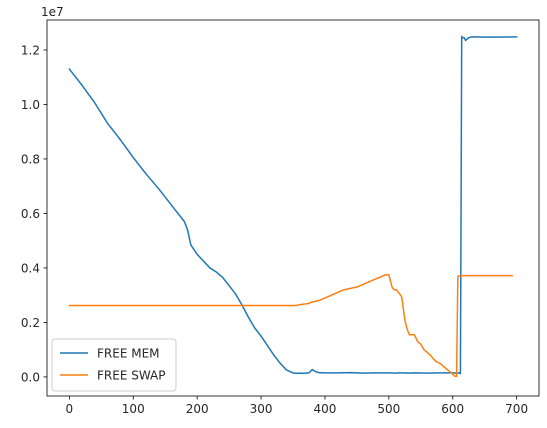  I want to click on y-tick-label: 0.2, so click(30, 323).